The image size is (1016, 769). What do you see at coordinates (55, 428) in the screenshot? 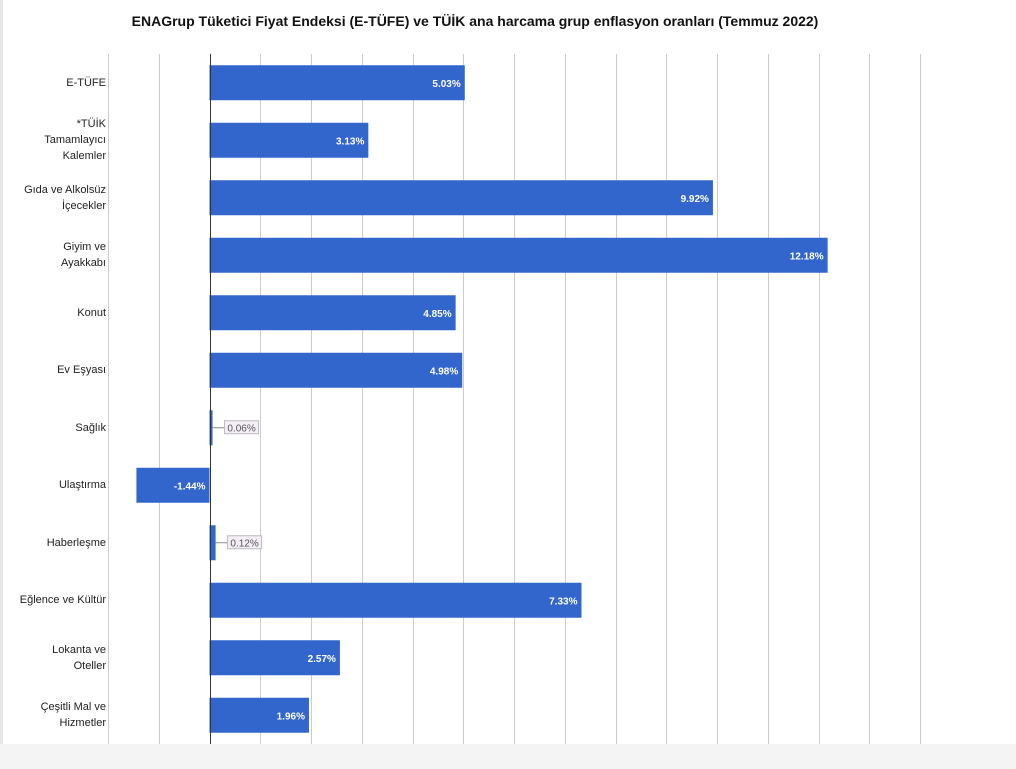
I see `category-label: Sağlık` at bounding box center [55, 428].